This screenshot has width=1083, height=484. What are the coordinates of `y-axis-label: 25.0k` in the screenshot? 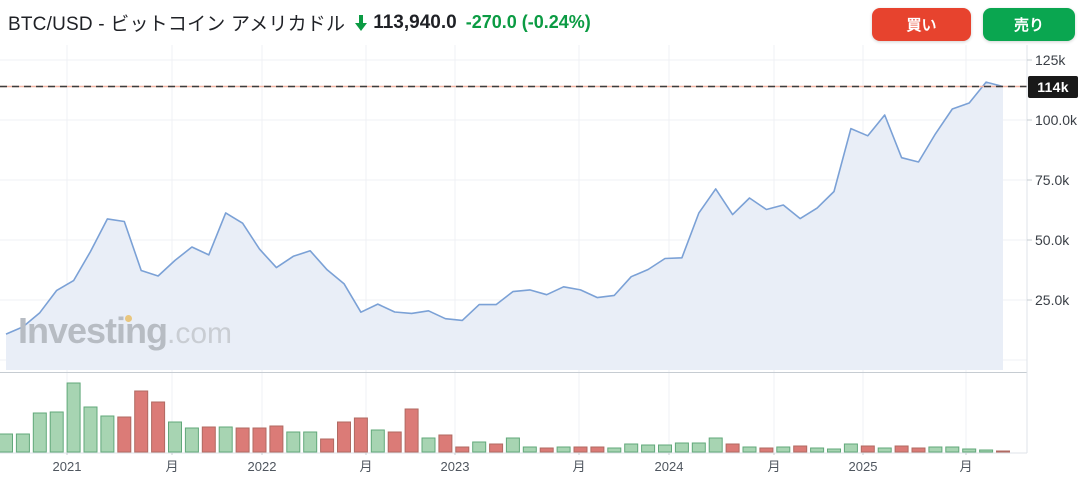 It's located at (1052, 300).